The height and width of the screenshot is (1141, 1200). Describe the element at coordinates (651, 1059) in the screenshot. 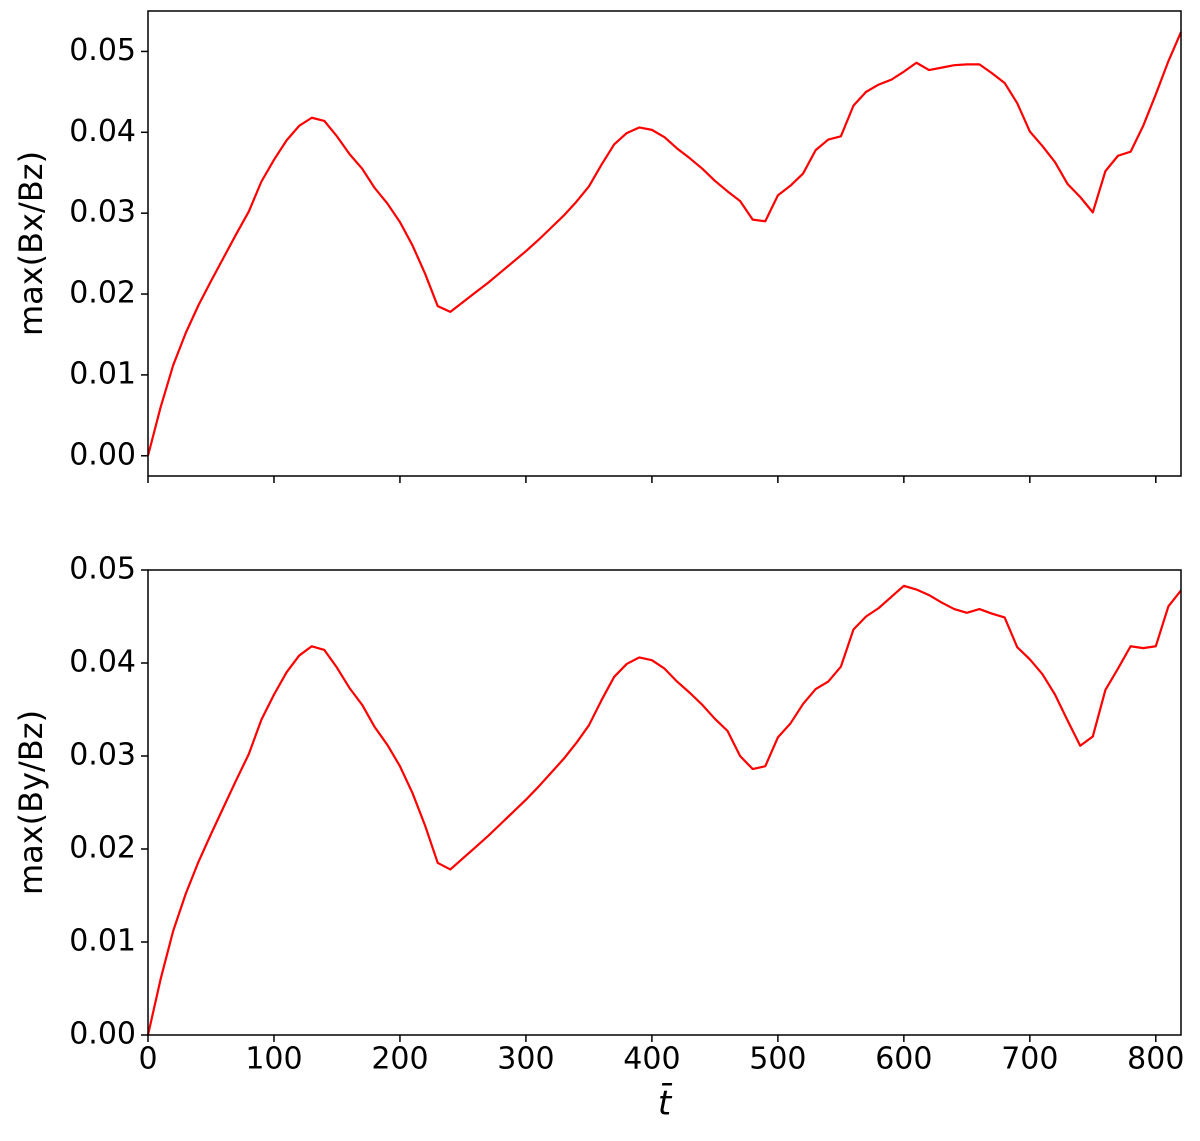

I see `x-tick-label: 400` at that location.